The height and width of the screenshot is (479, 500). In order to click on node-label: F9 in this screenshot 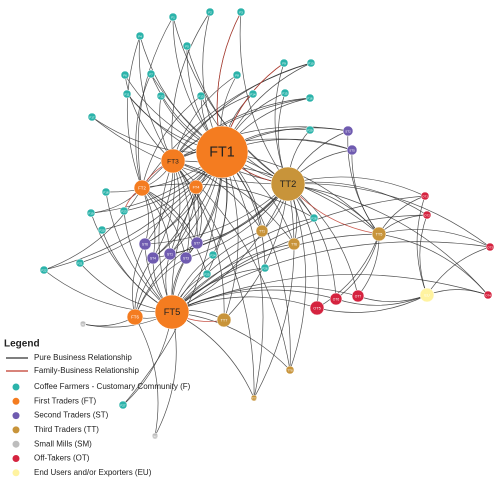, I will do `click(284, 63)`.